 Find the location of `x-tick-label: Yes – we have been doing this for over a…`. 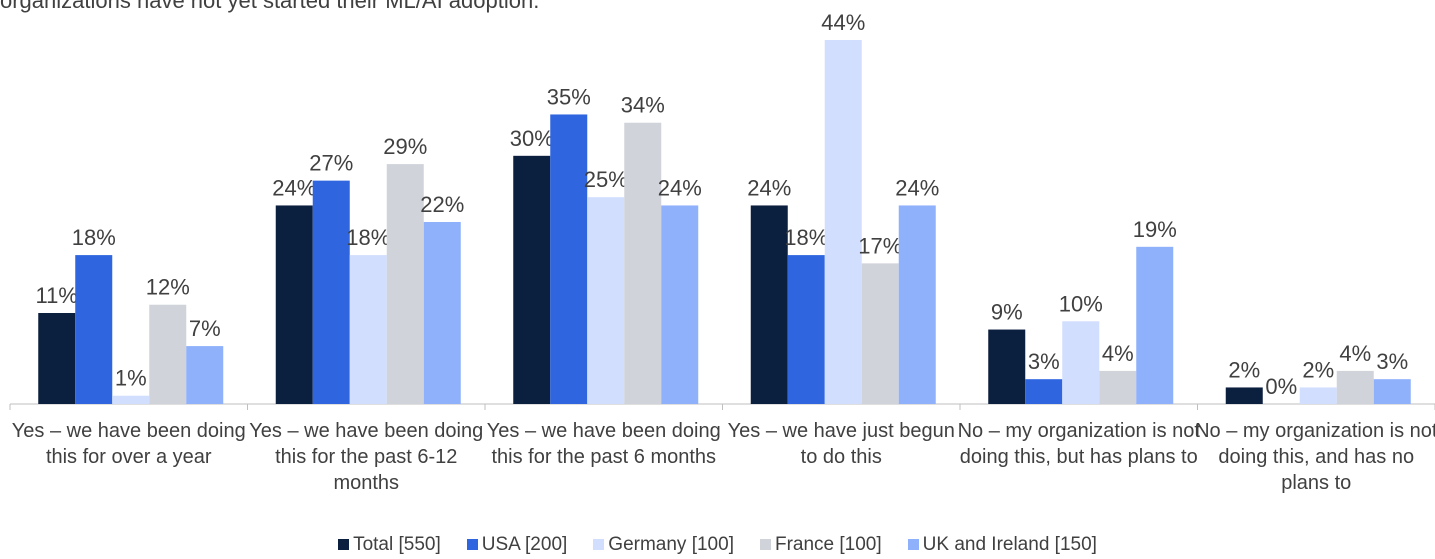

x-tick-label: Yes – we have been doing this for over a… is located at coordinates (128, 444).